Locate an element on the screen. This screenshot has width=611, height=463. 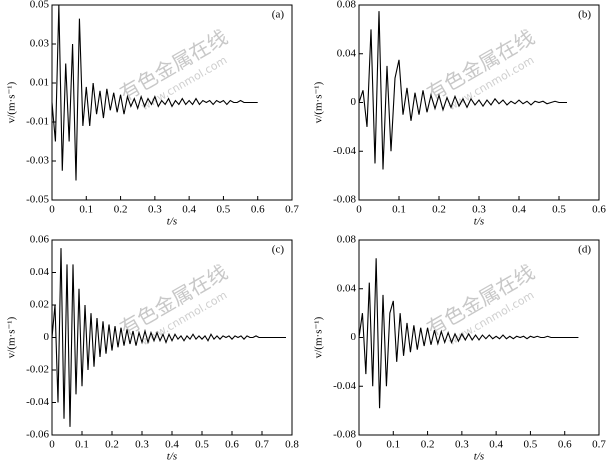
panel-label: (c) is located at coordinates (278, 250).